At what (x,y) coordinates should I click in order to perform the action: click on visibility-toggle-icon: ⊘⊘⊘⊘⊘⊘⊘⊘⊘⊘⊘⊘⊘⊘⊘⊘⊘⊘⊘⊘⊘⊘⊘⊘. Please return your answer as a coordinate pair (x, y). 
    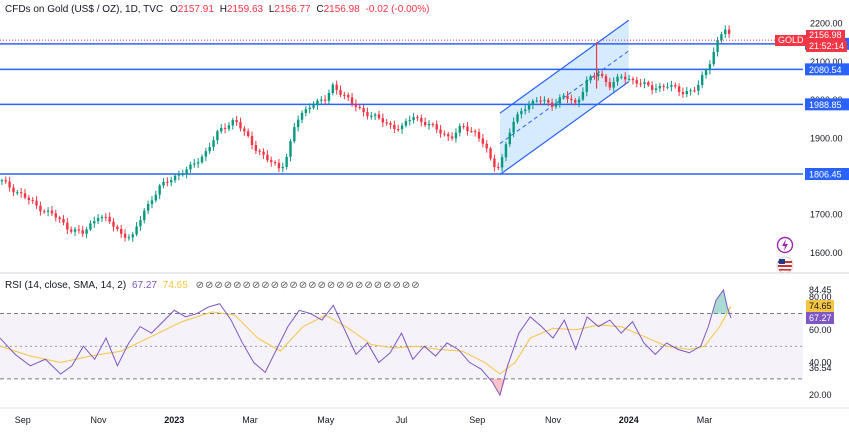
    Looking at the image, I should click on (308, 285).